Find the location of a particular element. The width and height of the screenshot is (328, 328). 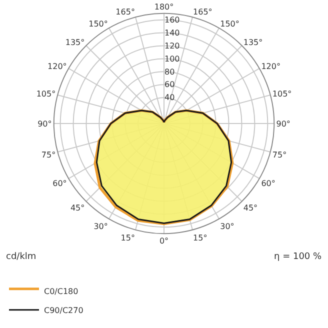

y-tick-label: 100 is located at coordinates (172, 59).